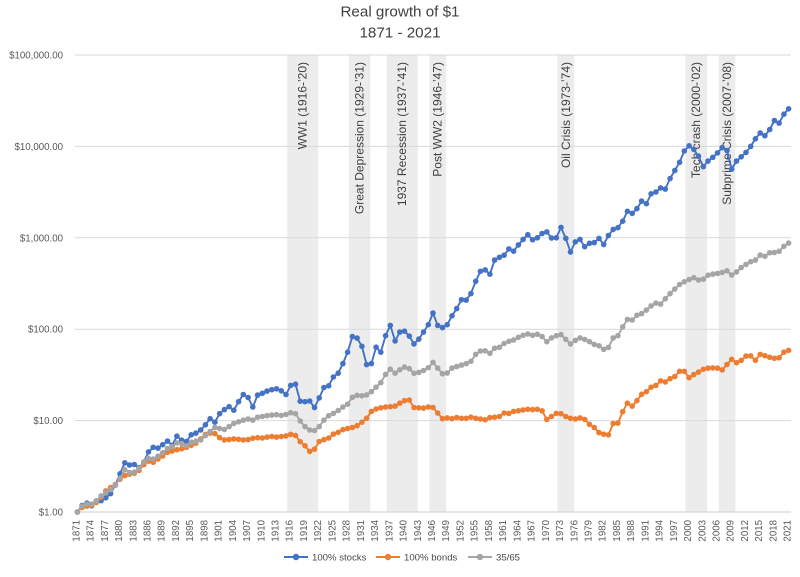 This screenshot has width=800, height=577. What do you see at coordinates (631, 531) in the screenshot?
I see `svg-text: 1988` at bounding box center [631, 531].